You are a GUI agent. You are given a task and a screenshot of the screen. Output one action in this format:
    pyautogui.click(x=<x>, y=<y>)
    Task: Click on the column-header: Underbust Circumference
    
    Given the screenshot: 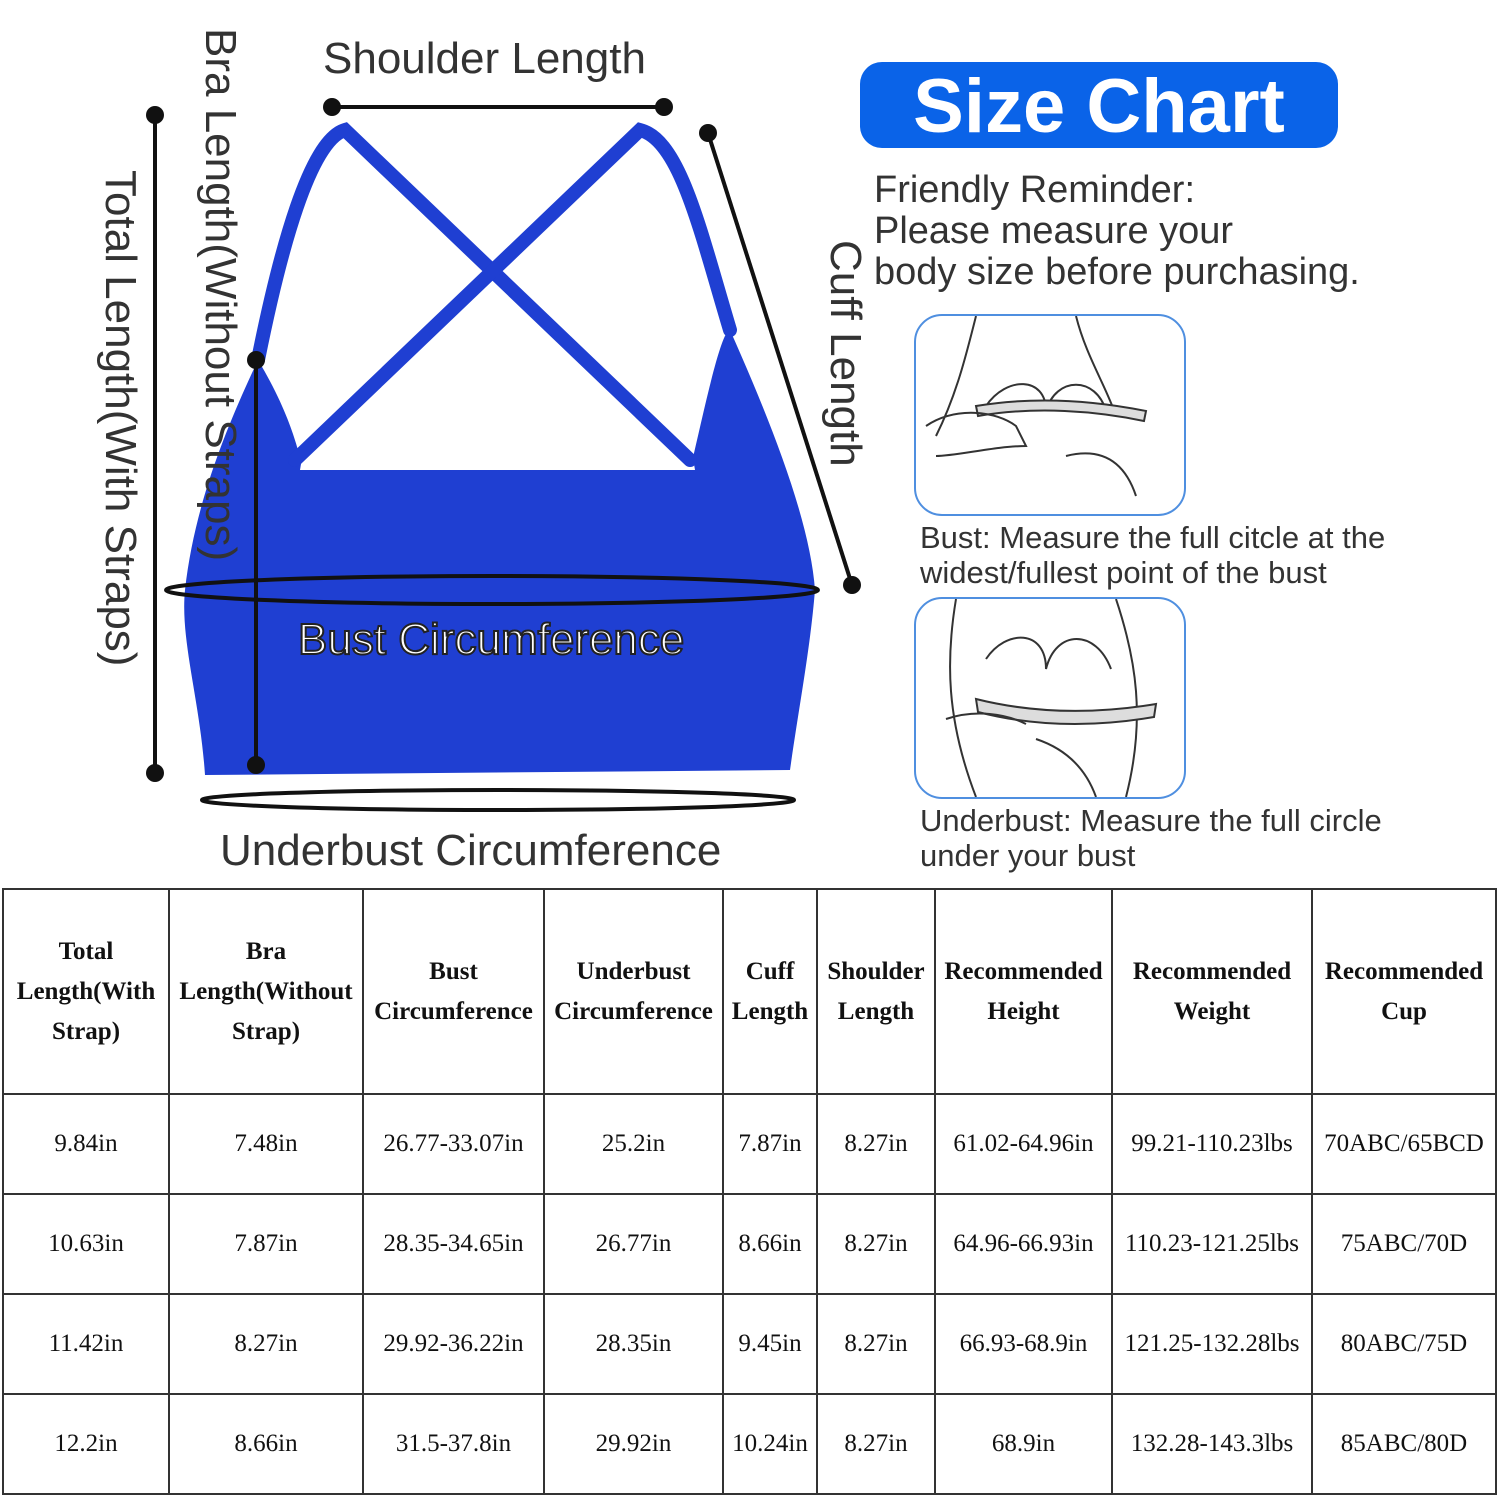 What is the action you would take?
    pyautogui.click(x=633, y=991)
    